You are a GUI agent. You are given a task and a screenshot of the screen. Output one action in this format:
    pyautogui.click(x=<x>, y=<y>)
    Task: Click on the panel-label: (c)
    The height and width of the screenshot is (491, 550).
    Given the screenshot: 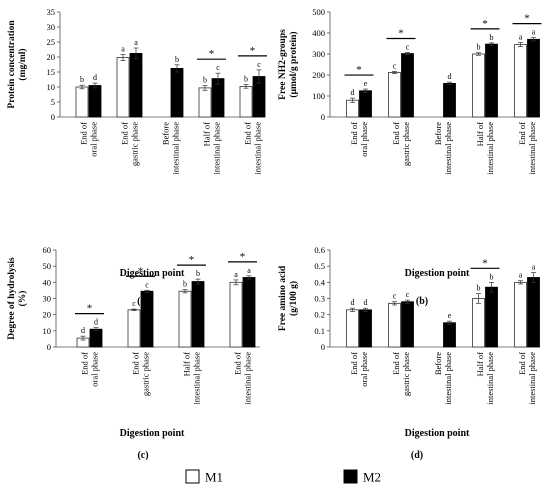 What is the action you would take?
    pyautogui.click(x=142, y=455)
    